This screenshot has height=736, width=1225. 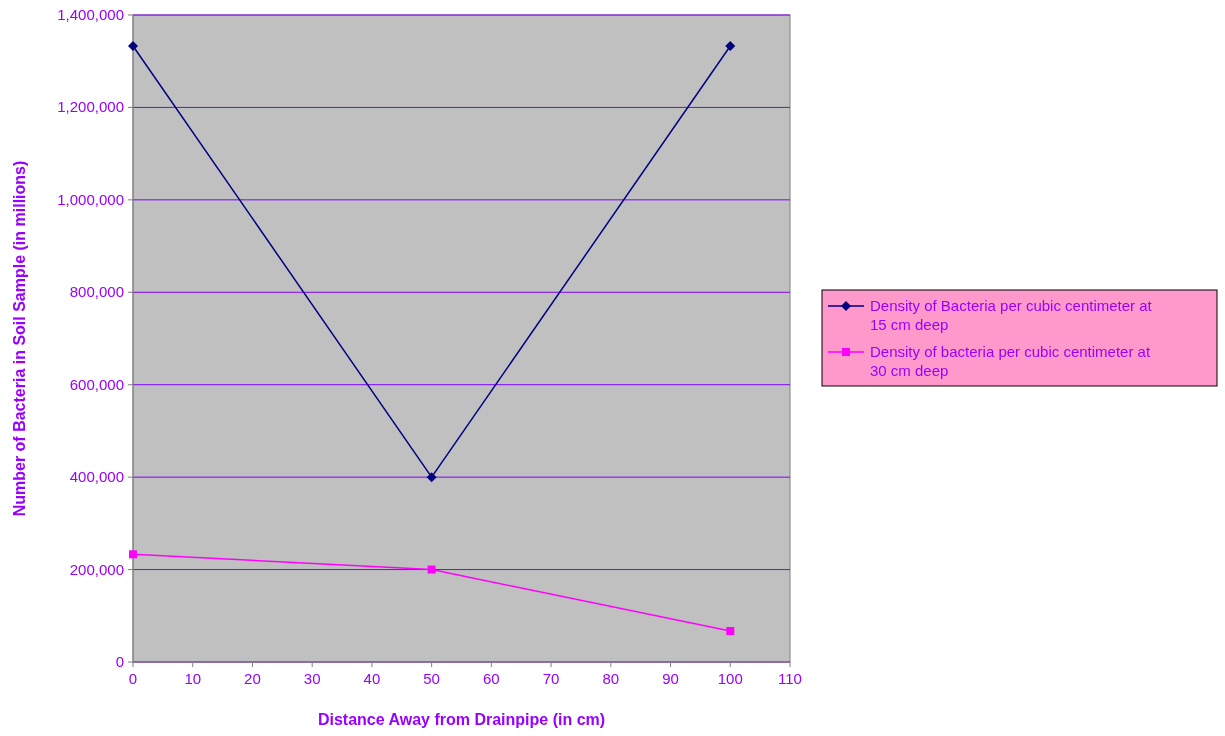 What do you see at coordinates (461, 719) in the screenshot?
I see `x-axis-title: Distance Away from Drainpipe (in cm)` at bounding box center [461, 719].